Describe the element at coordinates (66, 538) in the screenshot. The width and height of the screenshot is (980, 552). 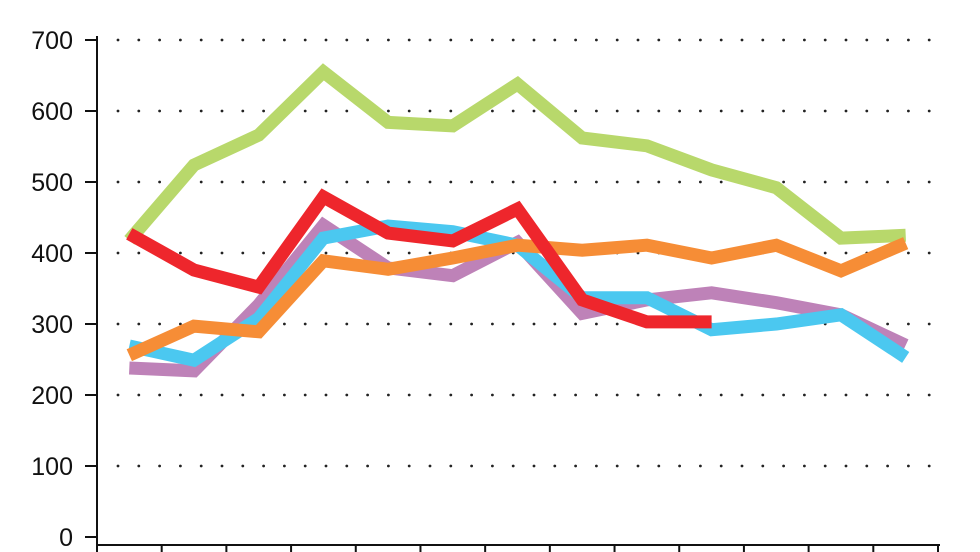
I see `y-tick-label: 0` at that location.